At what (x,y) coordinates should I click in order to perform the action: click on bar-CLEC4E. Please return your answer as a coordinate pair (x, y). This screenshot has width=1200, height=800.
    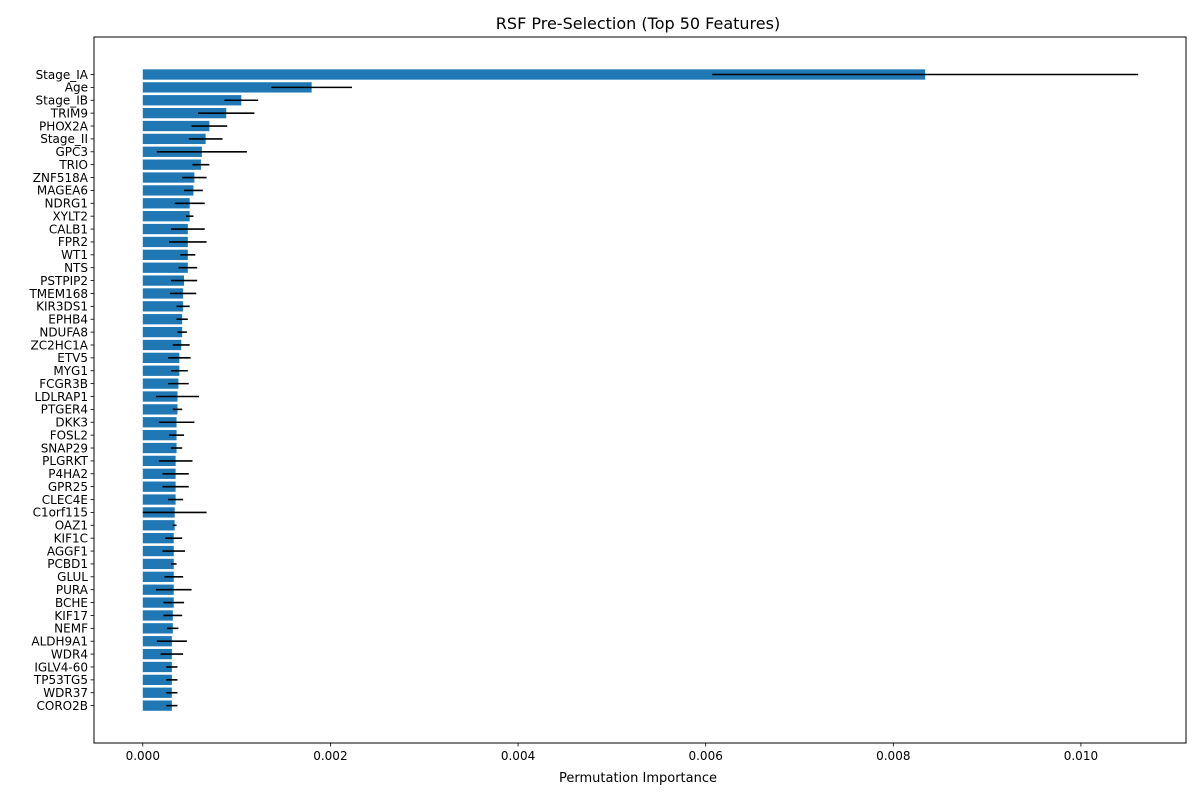
    Looking at the image, I should click on (159, 499).